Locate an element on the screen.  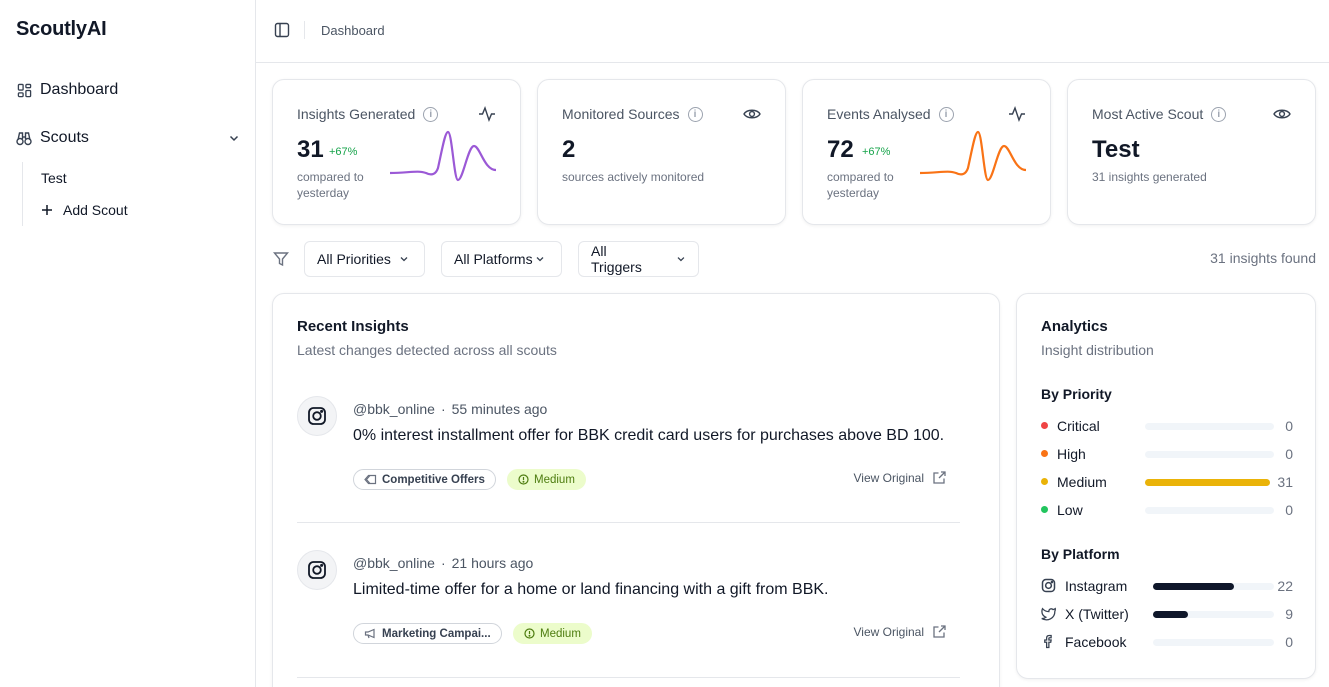
stat-card-title: Most Active Scout i is located at coordinates (1159, 114).